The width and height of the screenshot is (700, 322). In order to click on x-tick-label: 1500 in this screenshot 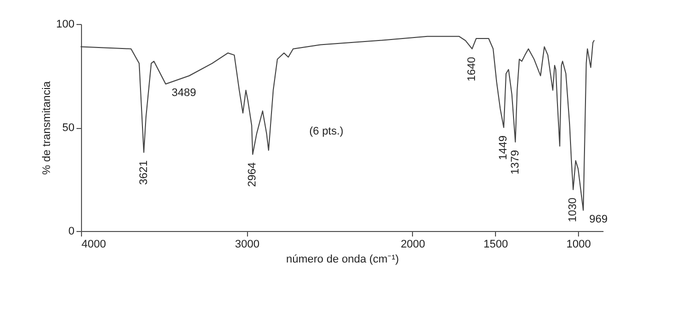, I will do `click(496, 244)`.